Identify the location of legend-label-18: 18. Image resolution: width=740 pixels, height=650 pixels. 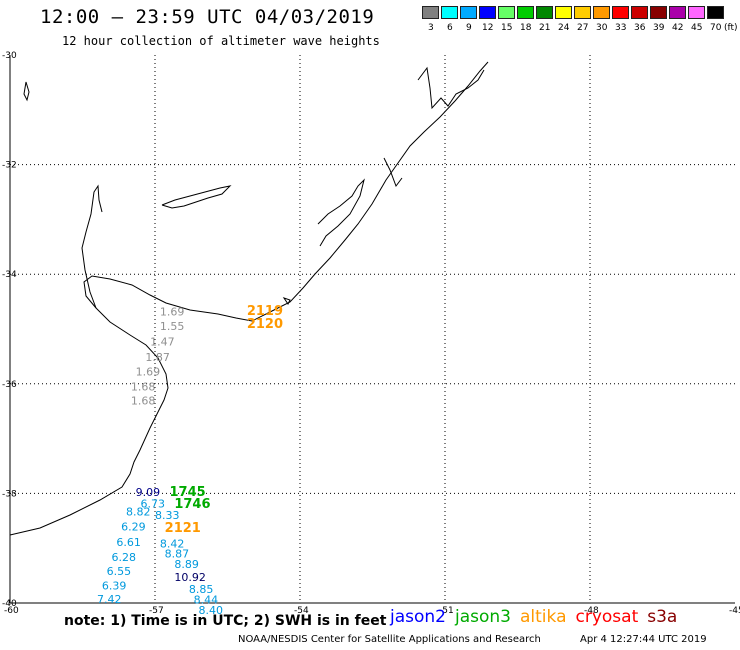
(526, 28).